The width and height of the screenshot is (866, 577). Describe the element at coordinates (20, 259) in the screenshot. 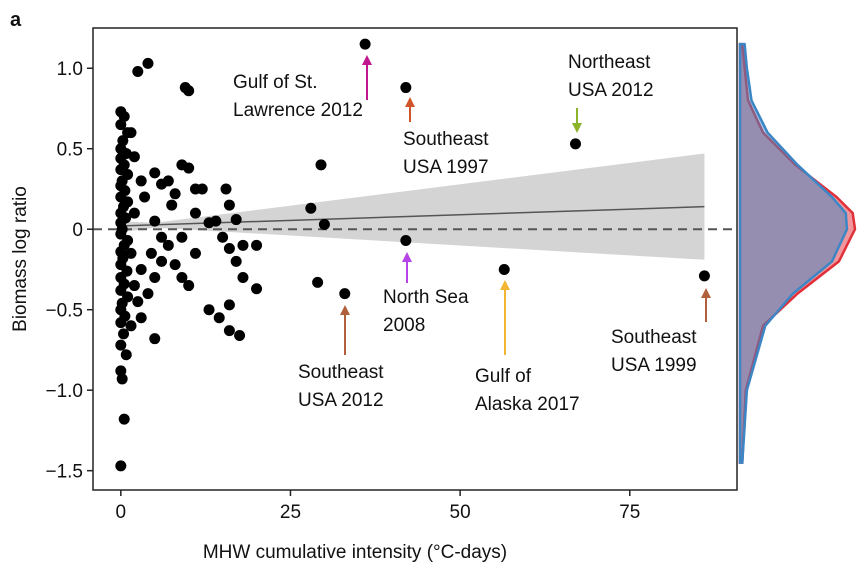

I see `y-axis-label: Biomass log ratio` at that location.